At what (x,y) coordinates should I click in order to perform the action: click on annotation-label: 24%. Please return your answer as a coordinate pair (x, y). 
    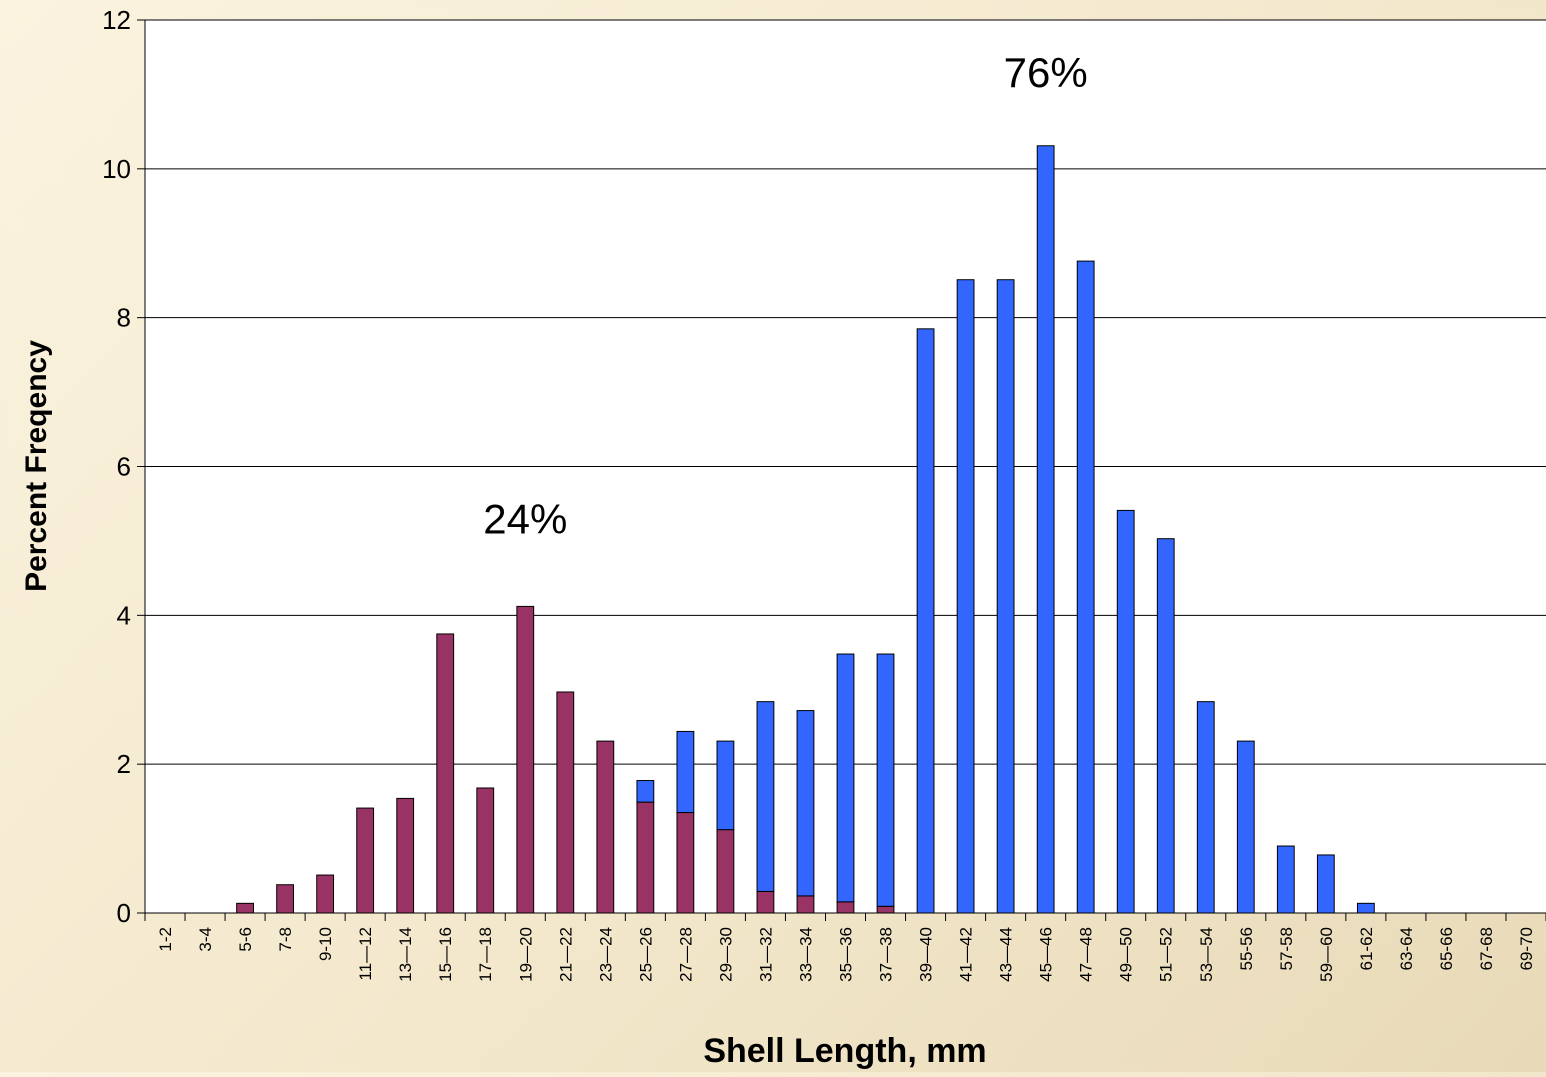
    Looking at the image, I should click on (525, 518).